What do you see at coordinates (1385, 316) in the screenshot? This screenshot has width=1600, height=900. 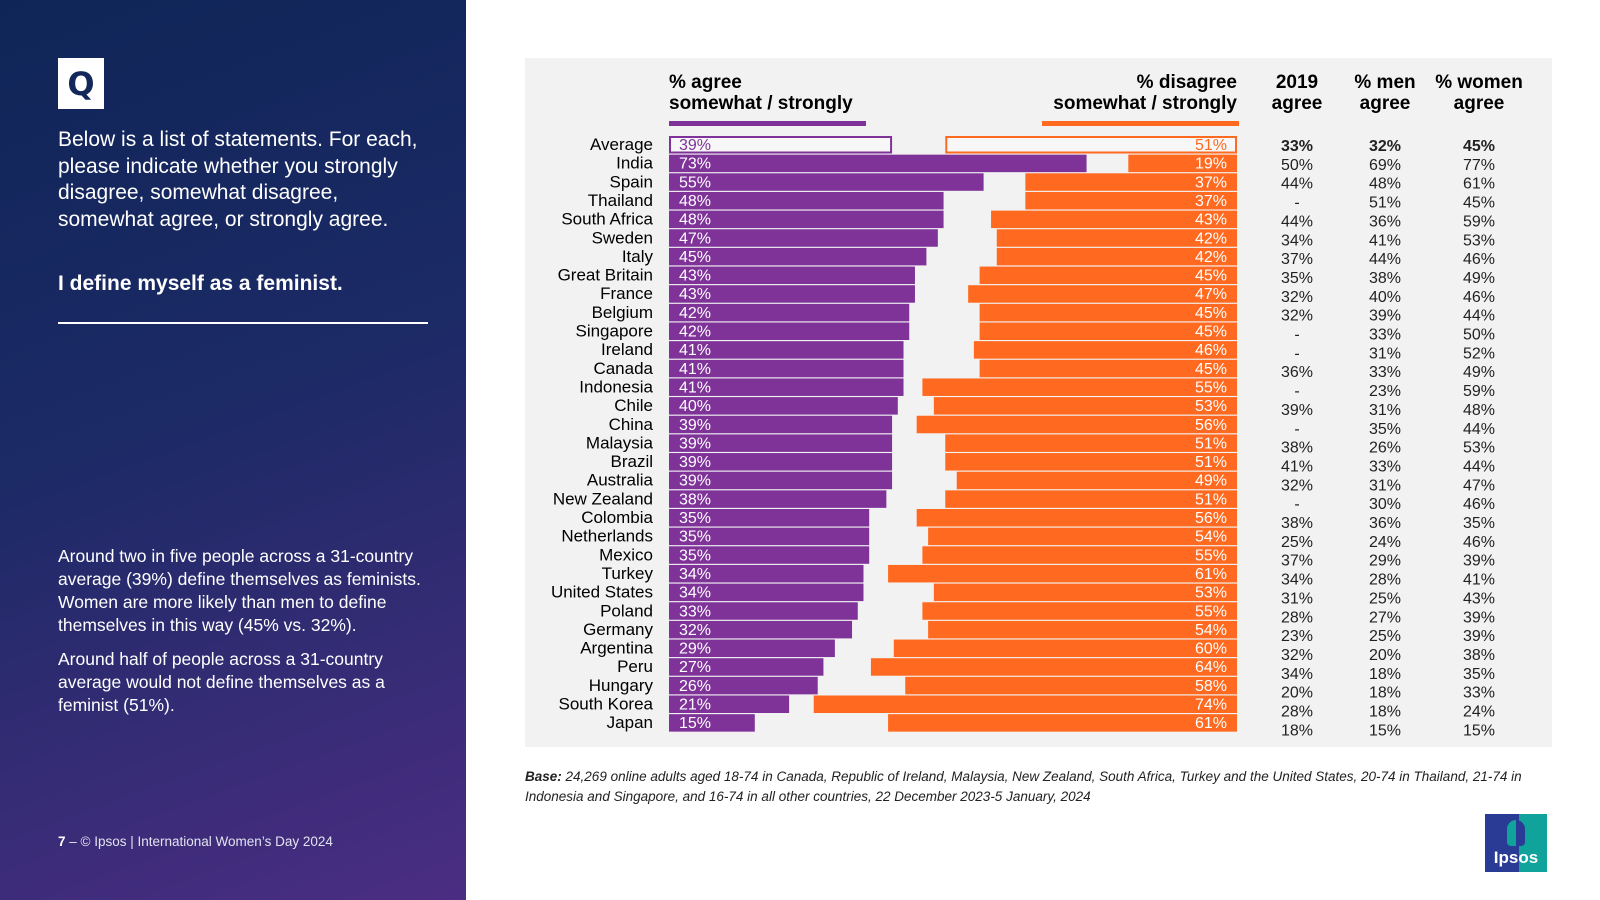 I see `table-cell-men: 39%` at bounding box center [1385, 316].